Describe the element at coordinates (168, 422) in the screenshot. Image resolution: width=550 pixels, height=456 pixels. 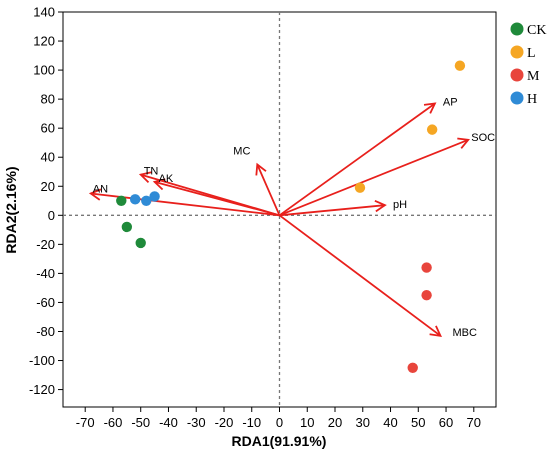
I see `x-tick-label: -40` at that location.